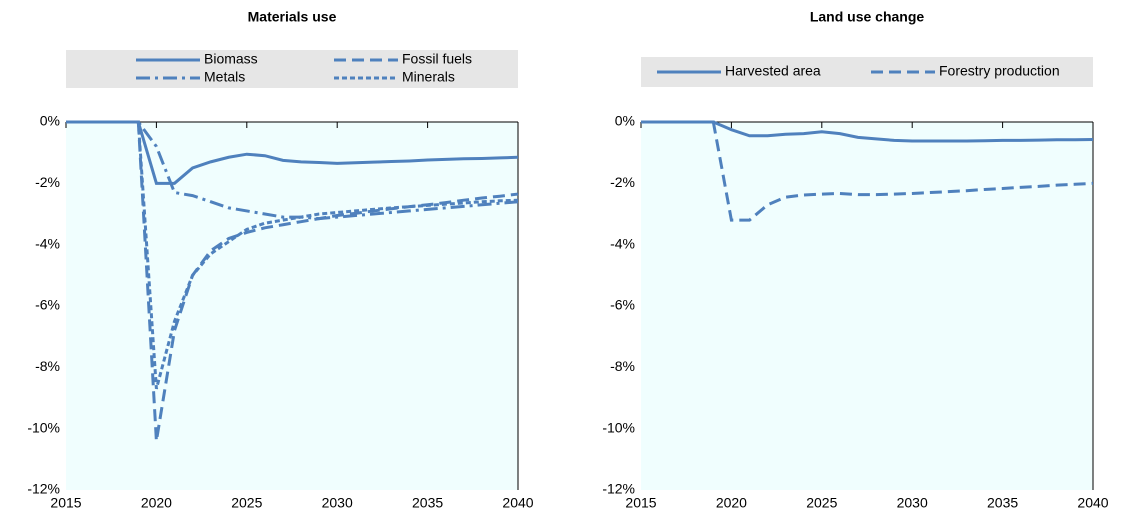 The image size is (1123, 516). Describe the element at coordinates (999, 71) in the screenshot. I see `legend-label: Forestry production` at that location.